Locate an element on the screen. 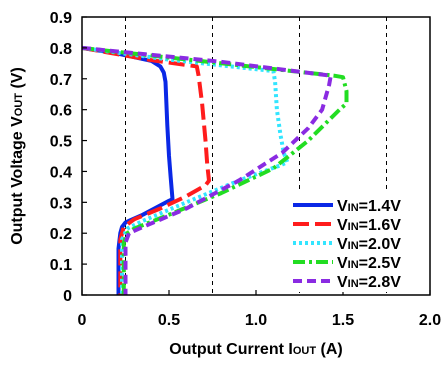 This screenshot has width=441, height=365. x-axis-title: Output Current IOUT (A) is located at coordinates (255, 349).